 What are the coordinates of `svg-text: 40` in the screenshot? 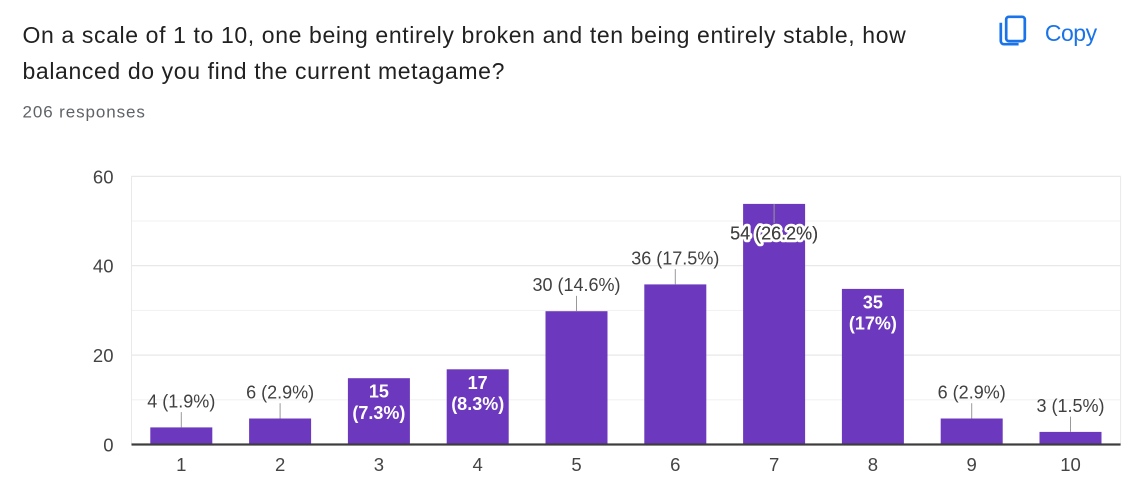 It's located at (103, 266).